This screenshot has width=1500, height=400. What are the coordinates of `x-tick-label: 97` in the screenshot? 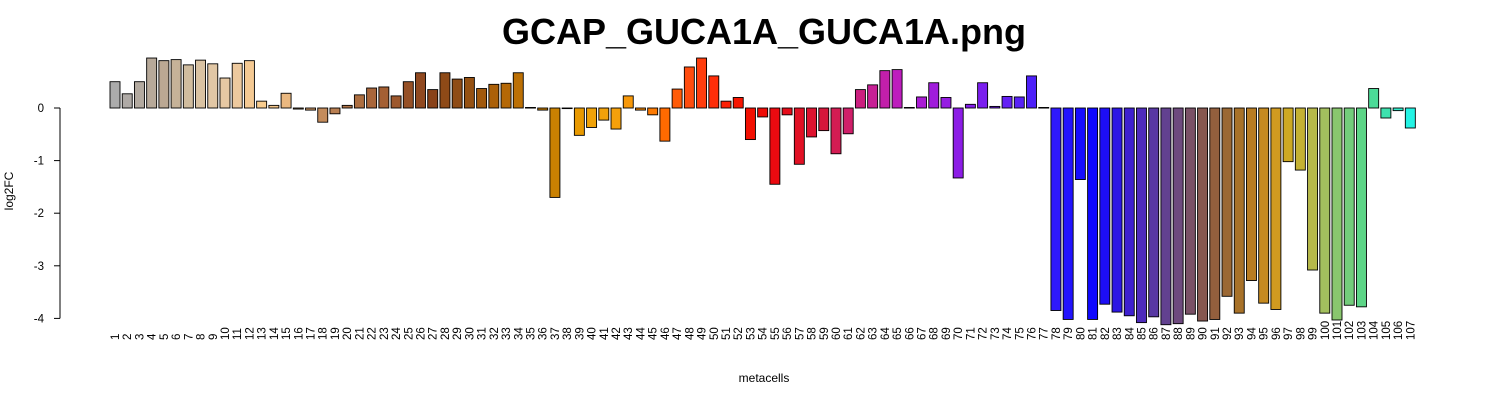 It's located at (1289, 333).